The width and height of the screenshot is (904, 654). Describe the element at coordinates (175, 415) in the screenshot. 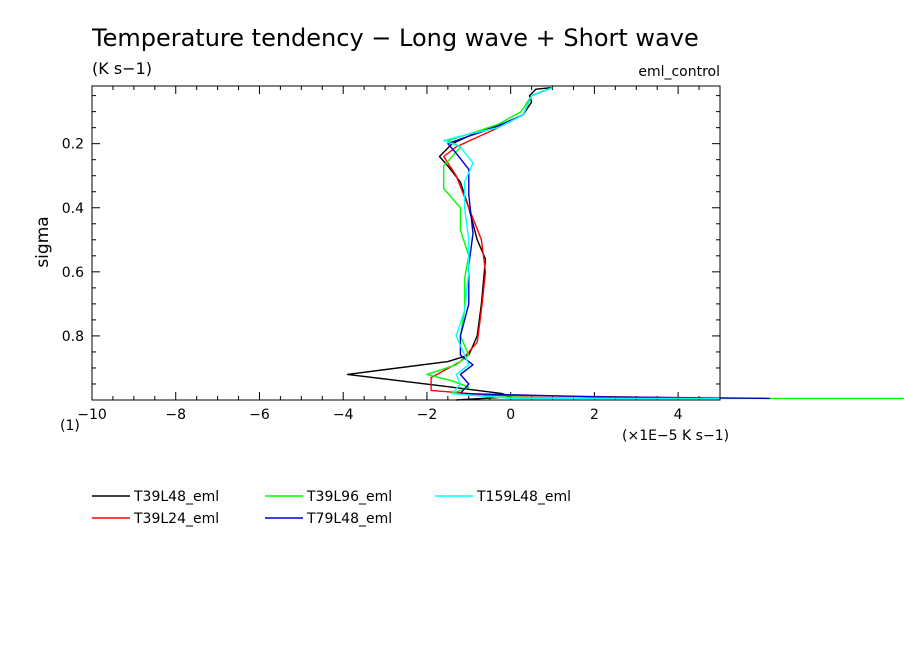

I see `x-tick-label: −8` at that location.